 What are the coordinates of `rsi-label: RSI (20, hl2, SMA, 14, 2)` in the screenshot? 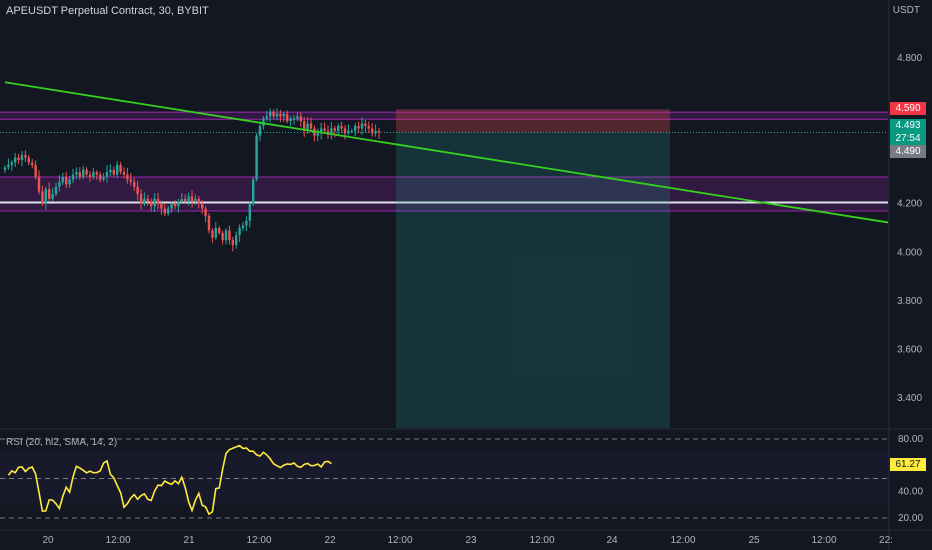 It's located at (62, 442).